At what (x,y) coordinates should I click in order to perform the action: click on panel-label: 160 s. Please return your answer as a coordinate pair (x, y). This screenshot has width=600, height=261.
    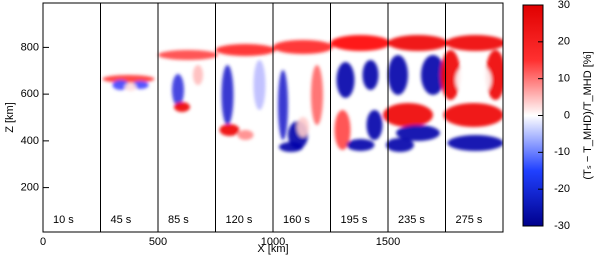
    Looking at the image, I should click on (296, 220).